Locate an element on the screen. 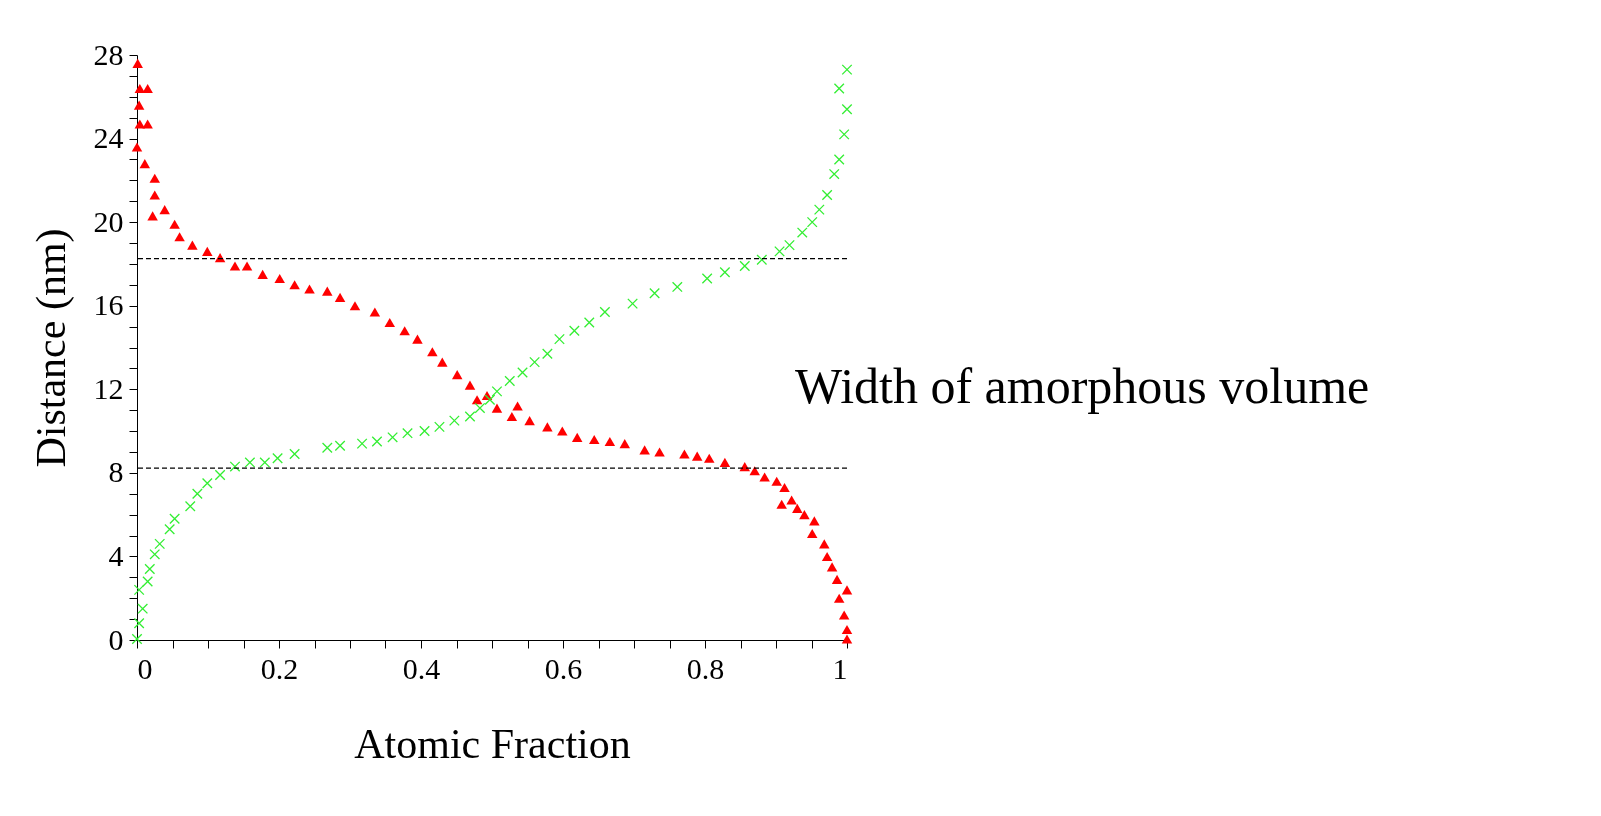 This screenshot has width=1601, height=816. y-axis-title: Distance (nm) is located at coordinates (51, 348).